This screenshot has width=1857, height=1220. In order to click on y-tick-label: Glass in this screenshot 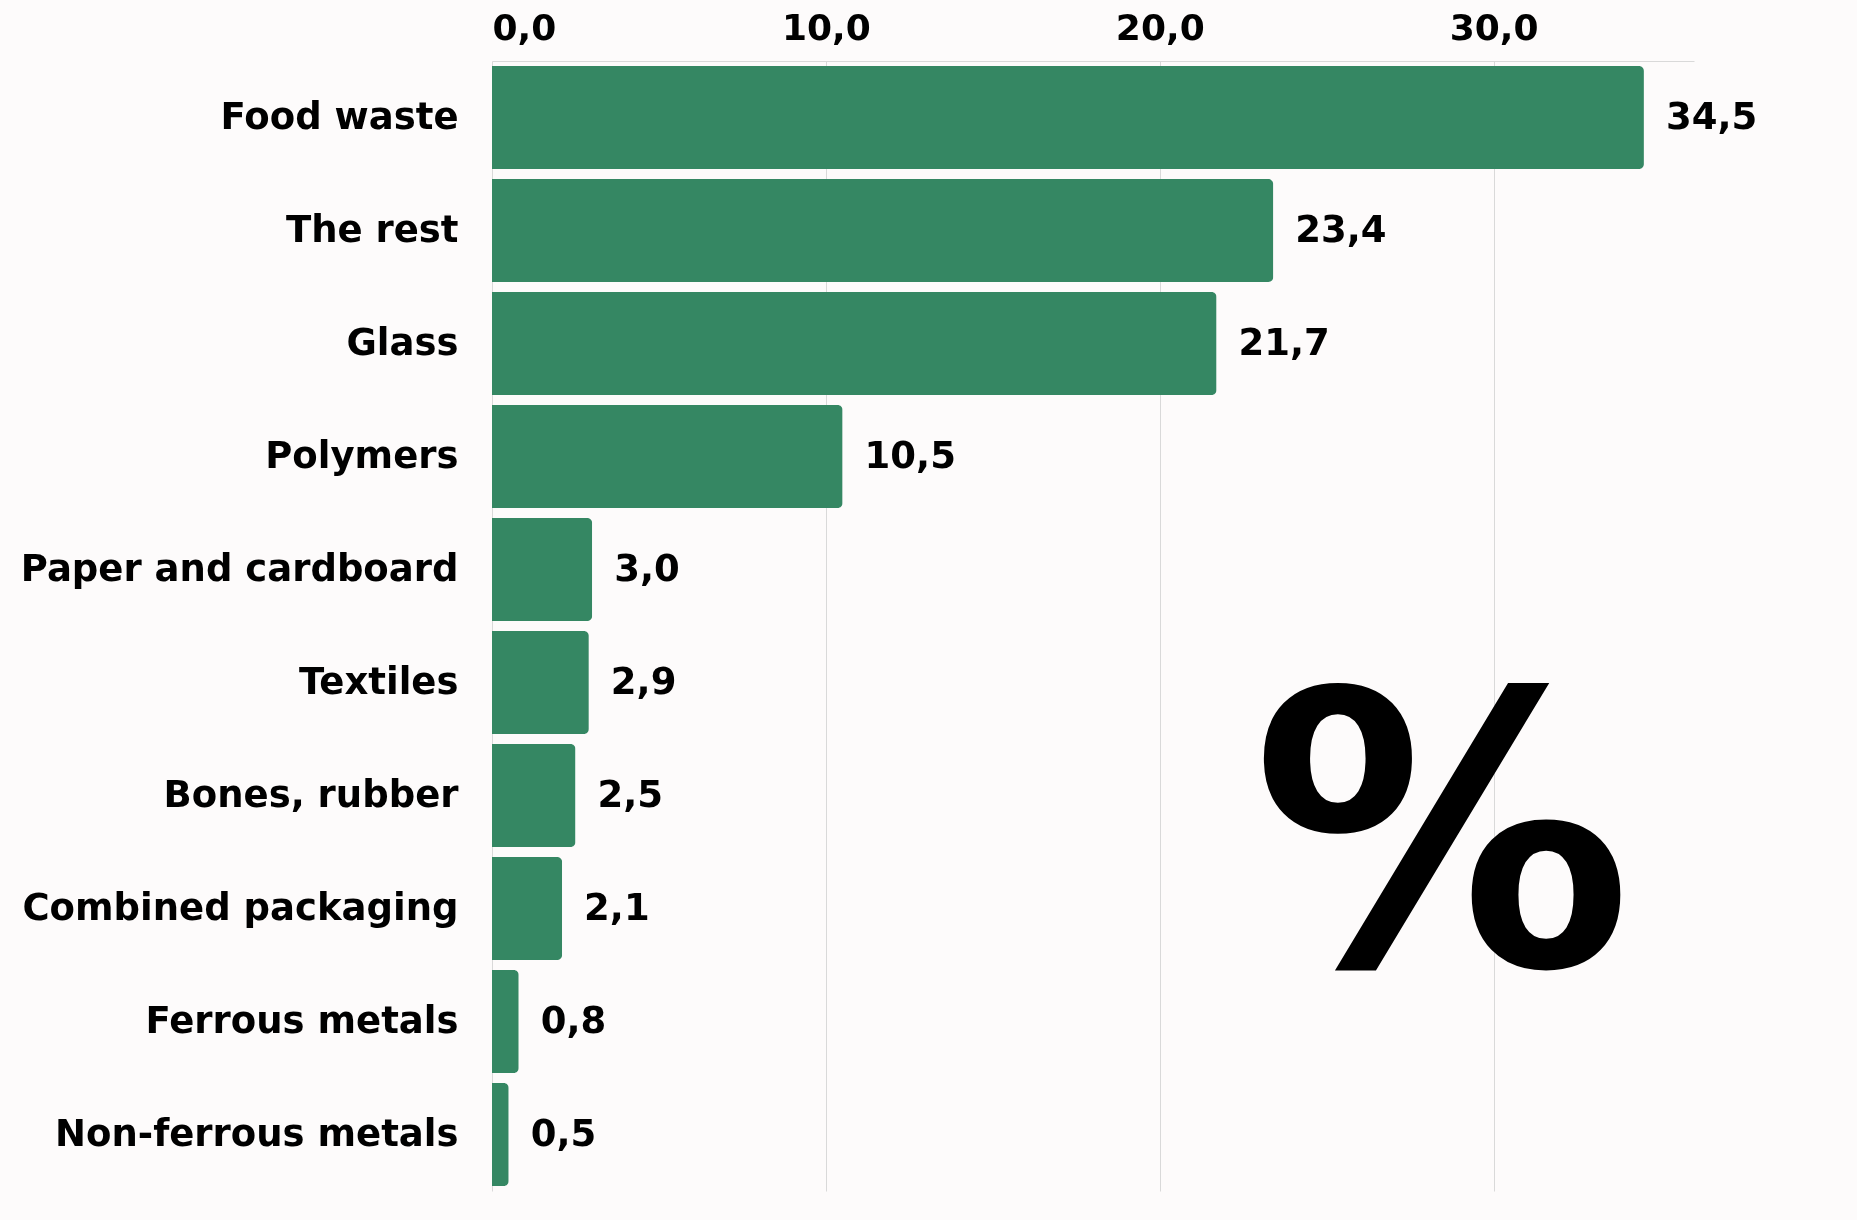, I will do `click(402, 342)`.